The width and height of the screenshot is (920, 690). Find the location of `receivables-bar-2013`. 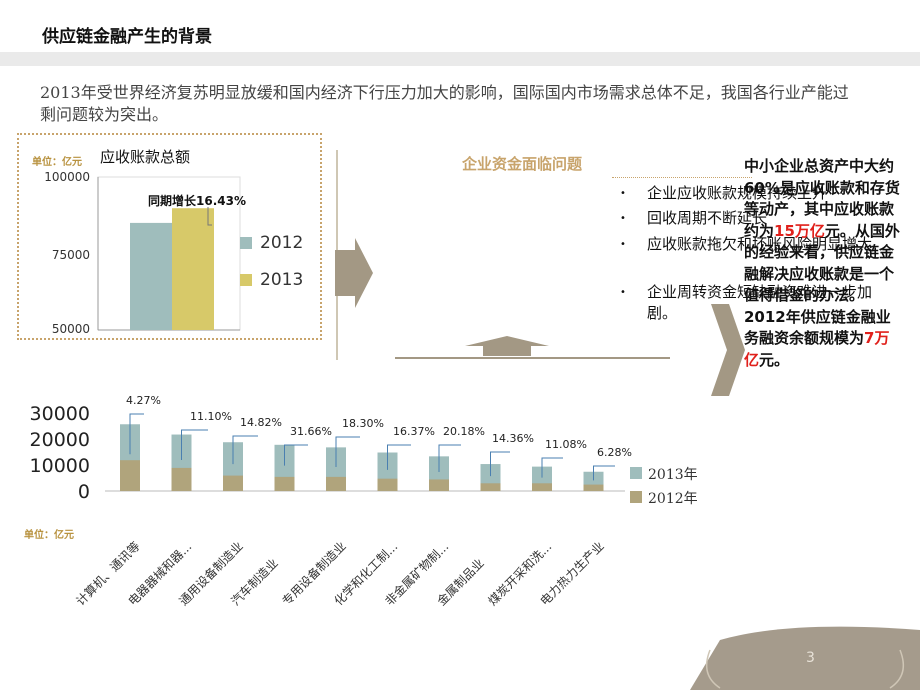

receivables-bar-2013 is located at coordinates (193, 269).